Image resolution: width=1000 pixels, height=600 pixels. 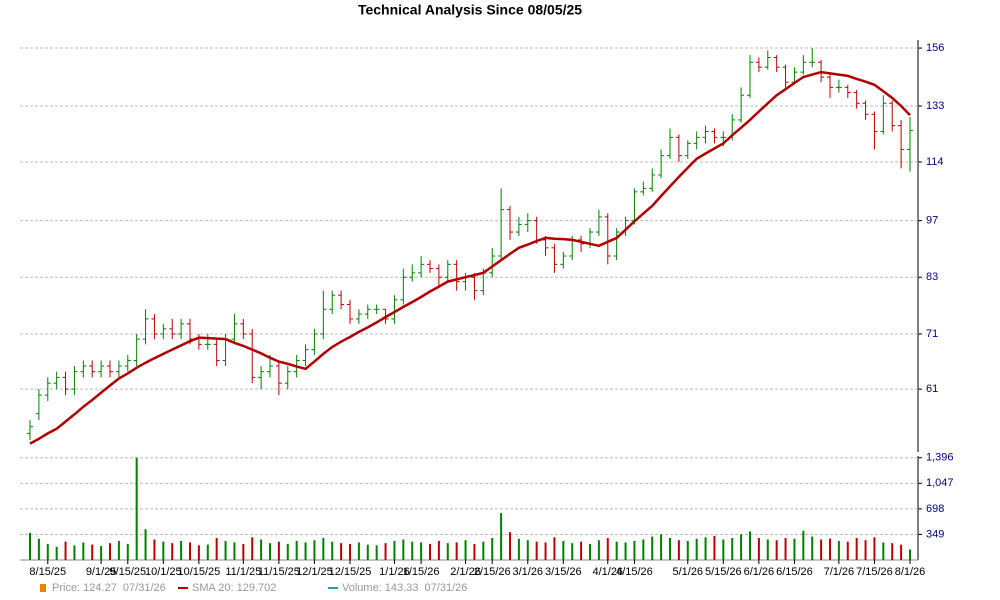 What do you see at coordinates (109, 588) in the screenshot?
I see `legend-label: Price: 124.27 07/31/26` at bounding box center [109, 588].